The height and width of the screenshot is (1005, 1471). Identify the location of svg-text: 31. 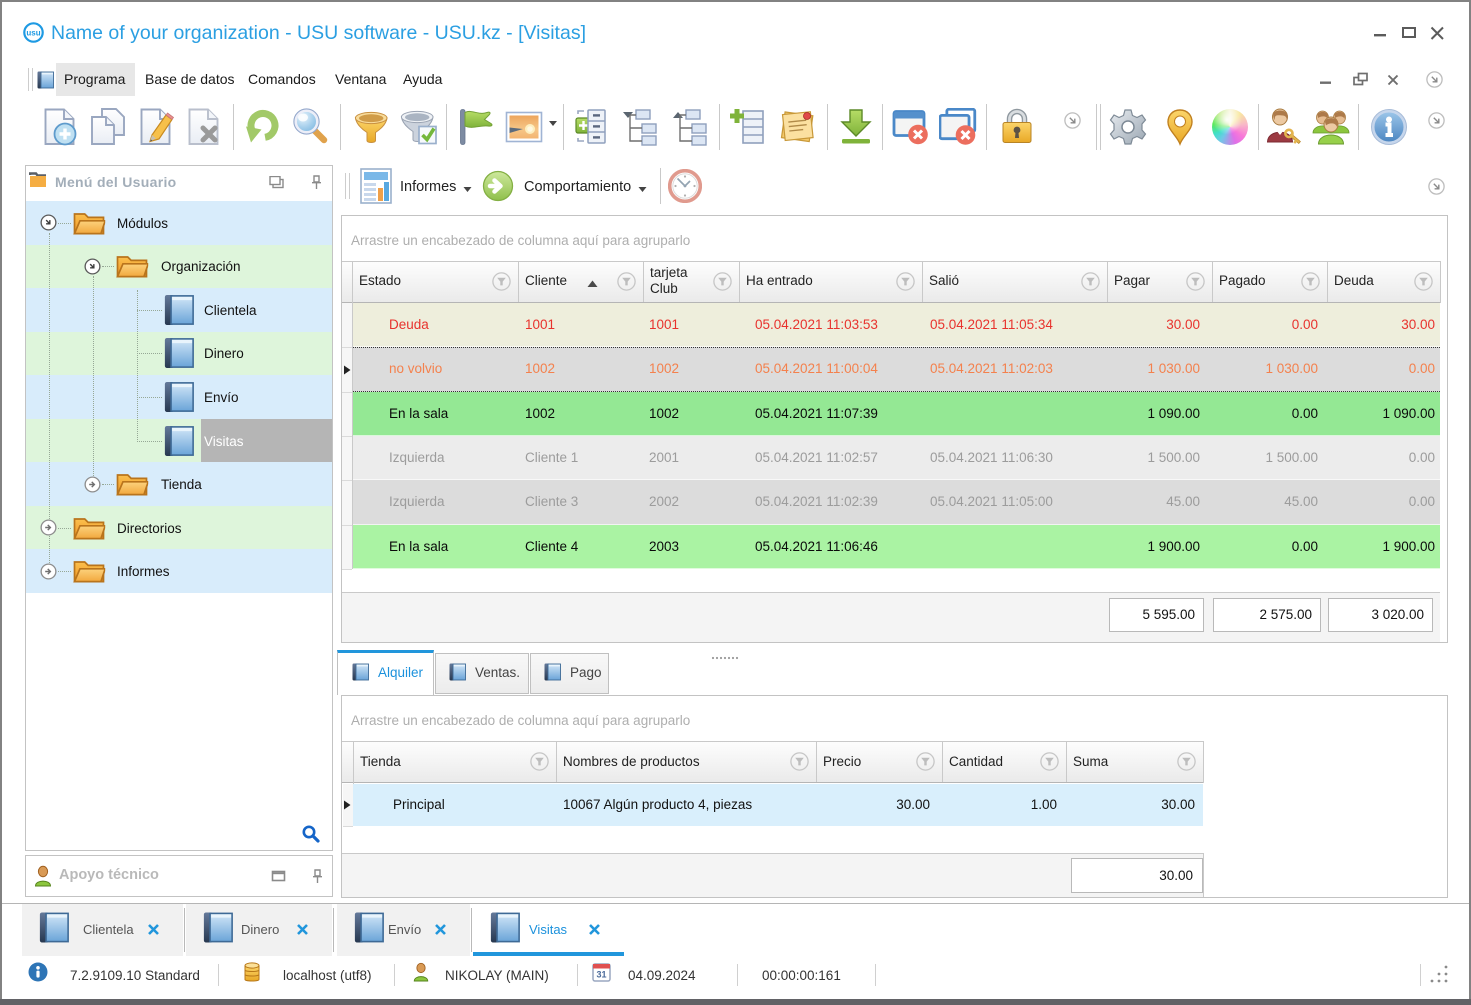
(601, 975).